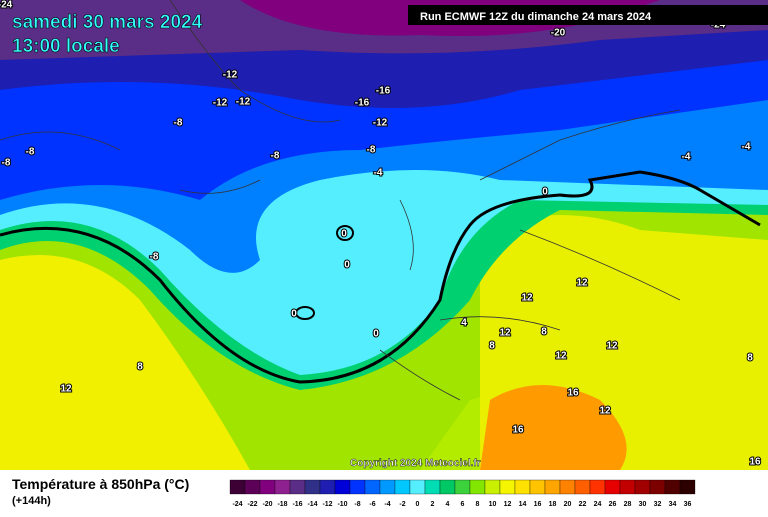  What do you see at coordinates (536, 17) in the screenshot?
I see `run-info: Run ECMWF 12Z du dimanche 24 mars 2024` at bounding box center [536, 17].